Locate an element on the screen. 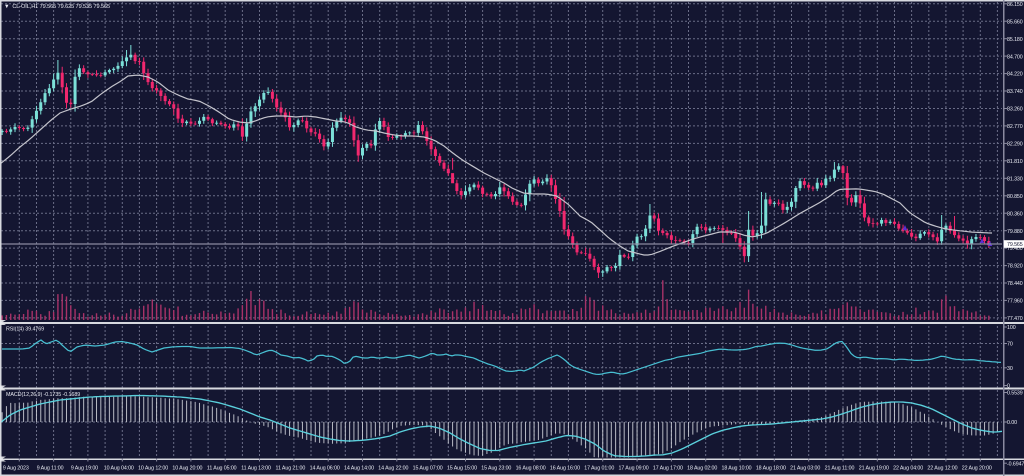 The height and width of the screenshot is (476, 1024). svg-text: 22 Aug 04:00 is located at coordinates (908, 468).